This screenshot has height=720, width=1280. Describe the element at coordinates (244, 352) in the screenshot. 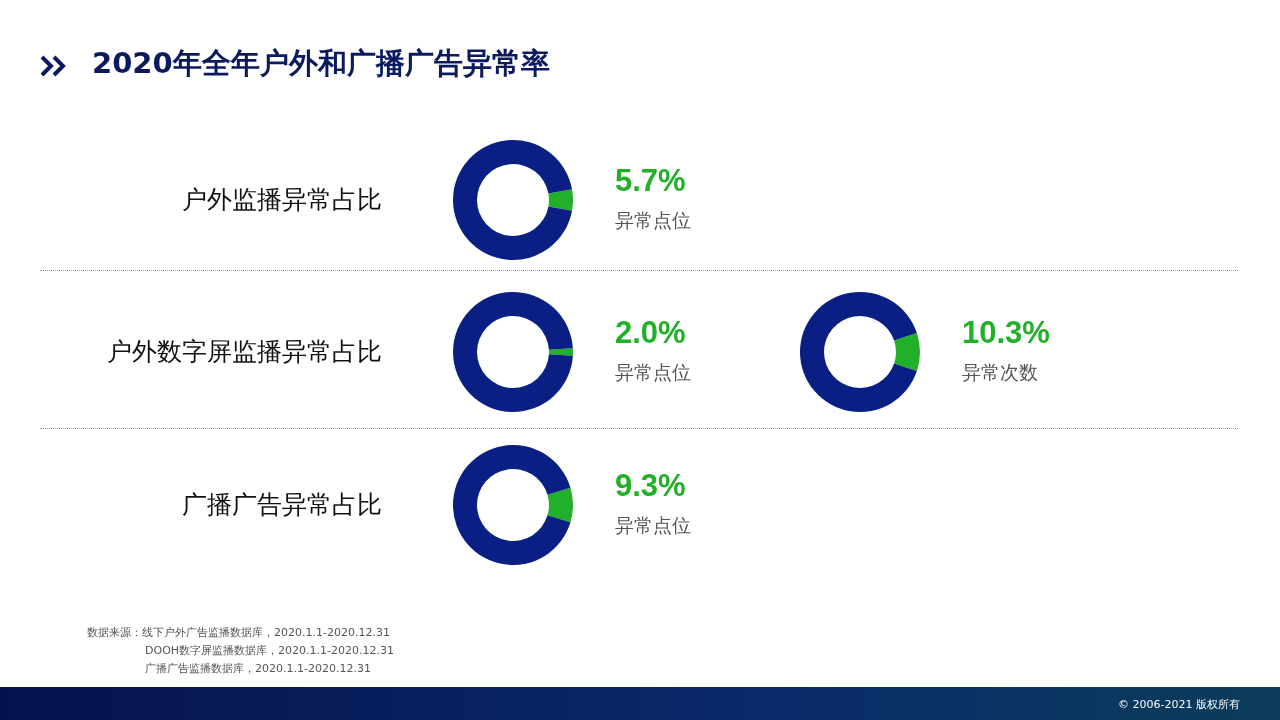

I see `text: 户外数字屏监播异常占比` at that location.